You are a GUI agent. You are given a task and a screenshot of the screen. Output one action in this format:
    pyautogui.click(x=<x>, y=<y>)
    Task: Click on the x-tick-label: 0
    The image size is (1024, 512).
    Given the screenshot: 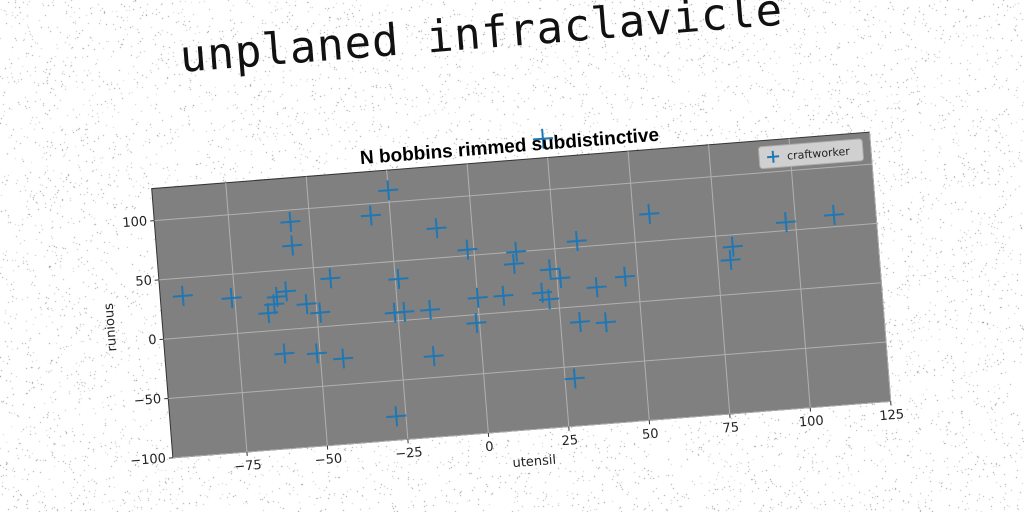 What is the action you would take?
    pyautogui.click(x=489, y=448)
    